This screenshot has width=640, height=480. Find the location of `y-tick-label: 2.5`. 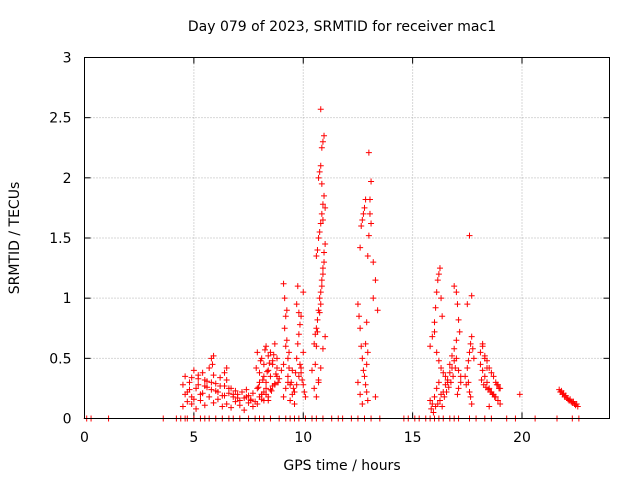

y-tick-label: 2.5 is located at coordinates (60, 119).